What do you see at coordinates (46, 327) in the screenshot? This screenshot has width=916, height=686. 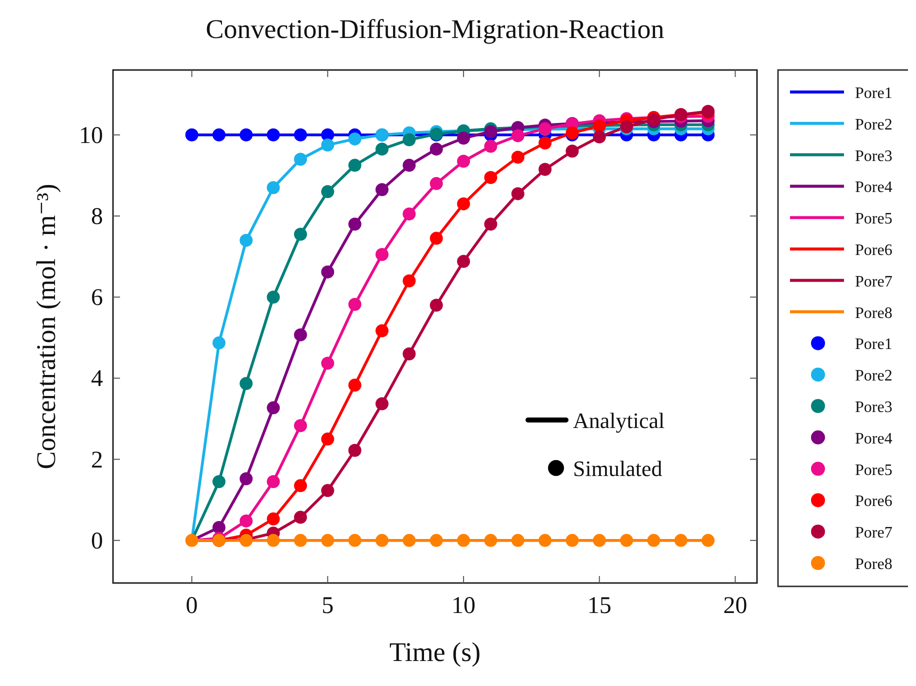 I see `y-axis-title: Concentration (mol · m⁻³)` at bounding box center [46, 327].